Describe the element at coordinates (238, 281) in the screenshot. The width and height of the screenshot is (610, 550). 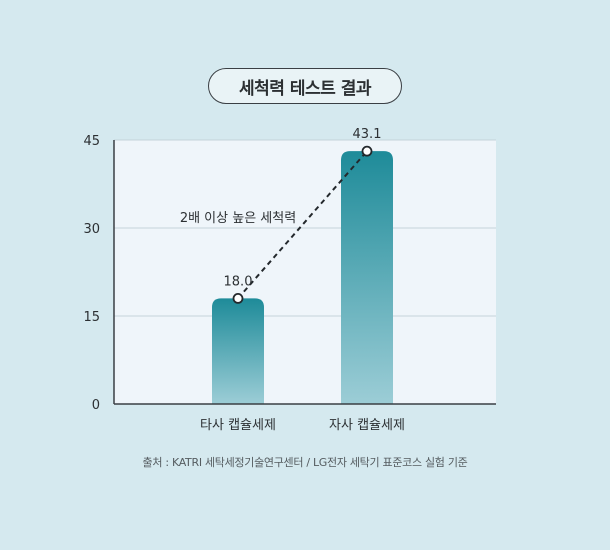
I see `data-label: 18.0` at that location.